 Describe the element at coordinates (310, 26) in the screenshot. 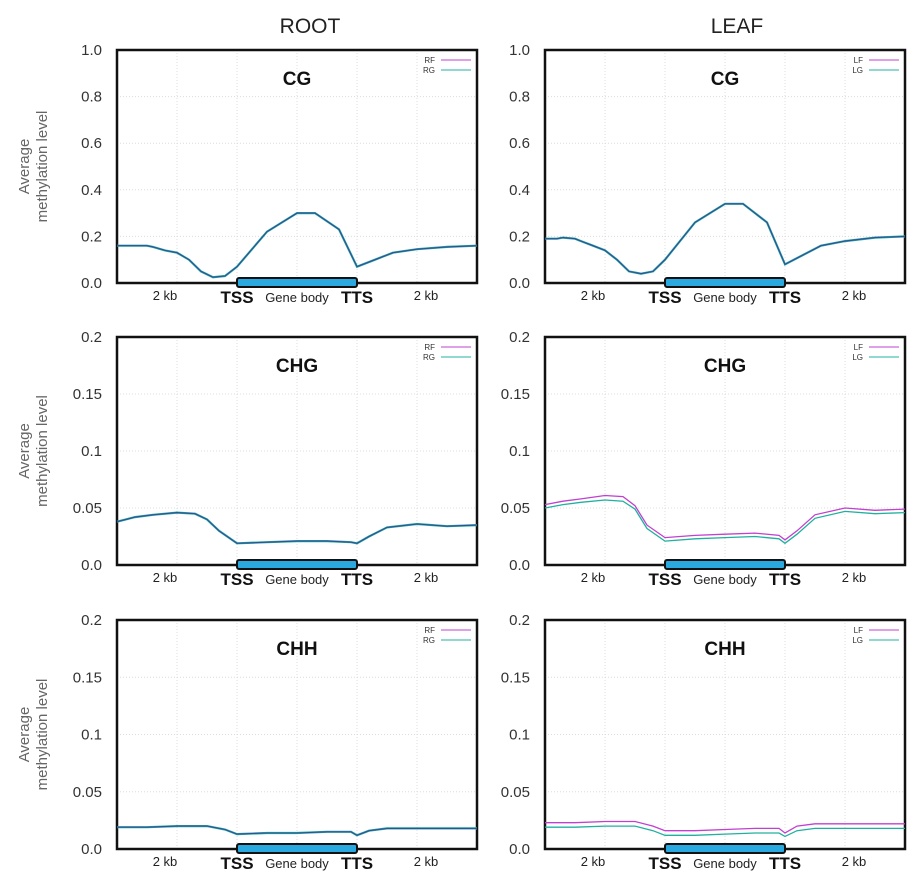

I see `column-title-root: ROOT` at that location.